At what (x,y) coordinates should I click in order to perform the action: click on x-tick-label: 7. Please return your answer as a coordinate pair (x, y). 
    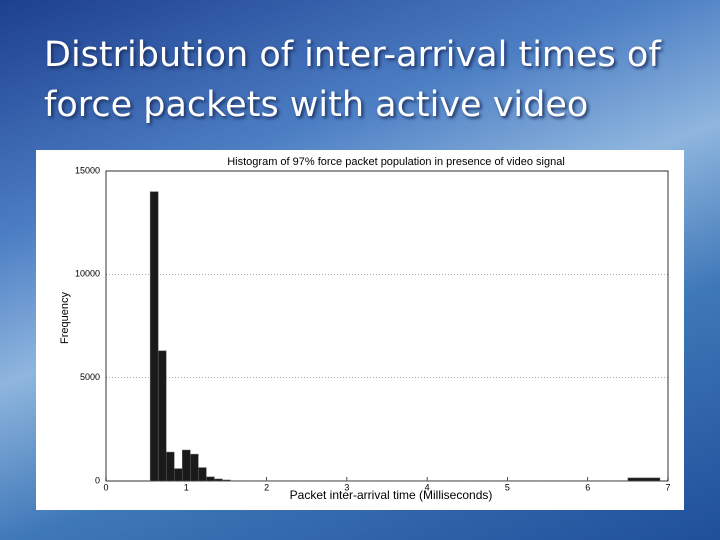
    Looking at the image, I should click on (667, 487).